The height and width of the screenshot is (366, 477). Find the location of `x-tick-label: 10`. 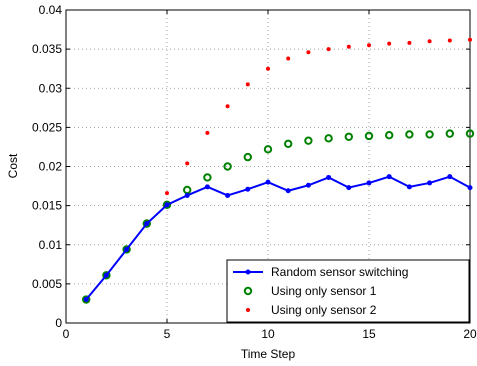

x-tick-label: 10 is located at coordinates (268, 334).